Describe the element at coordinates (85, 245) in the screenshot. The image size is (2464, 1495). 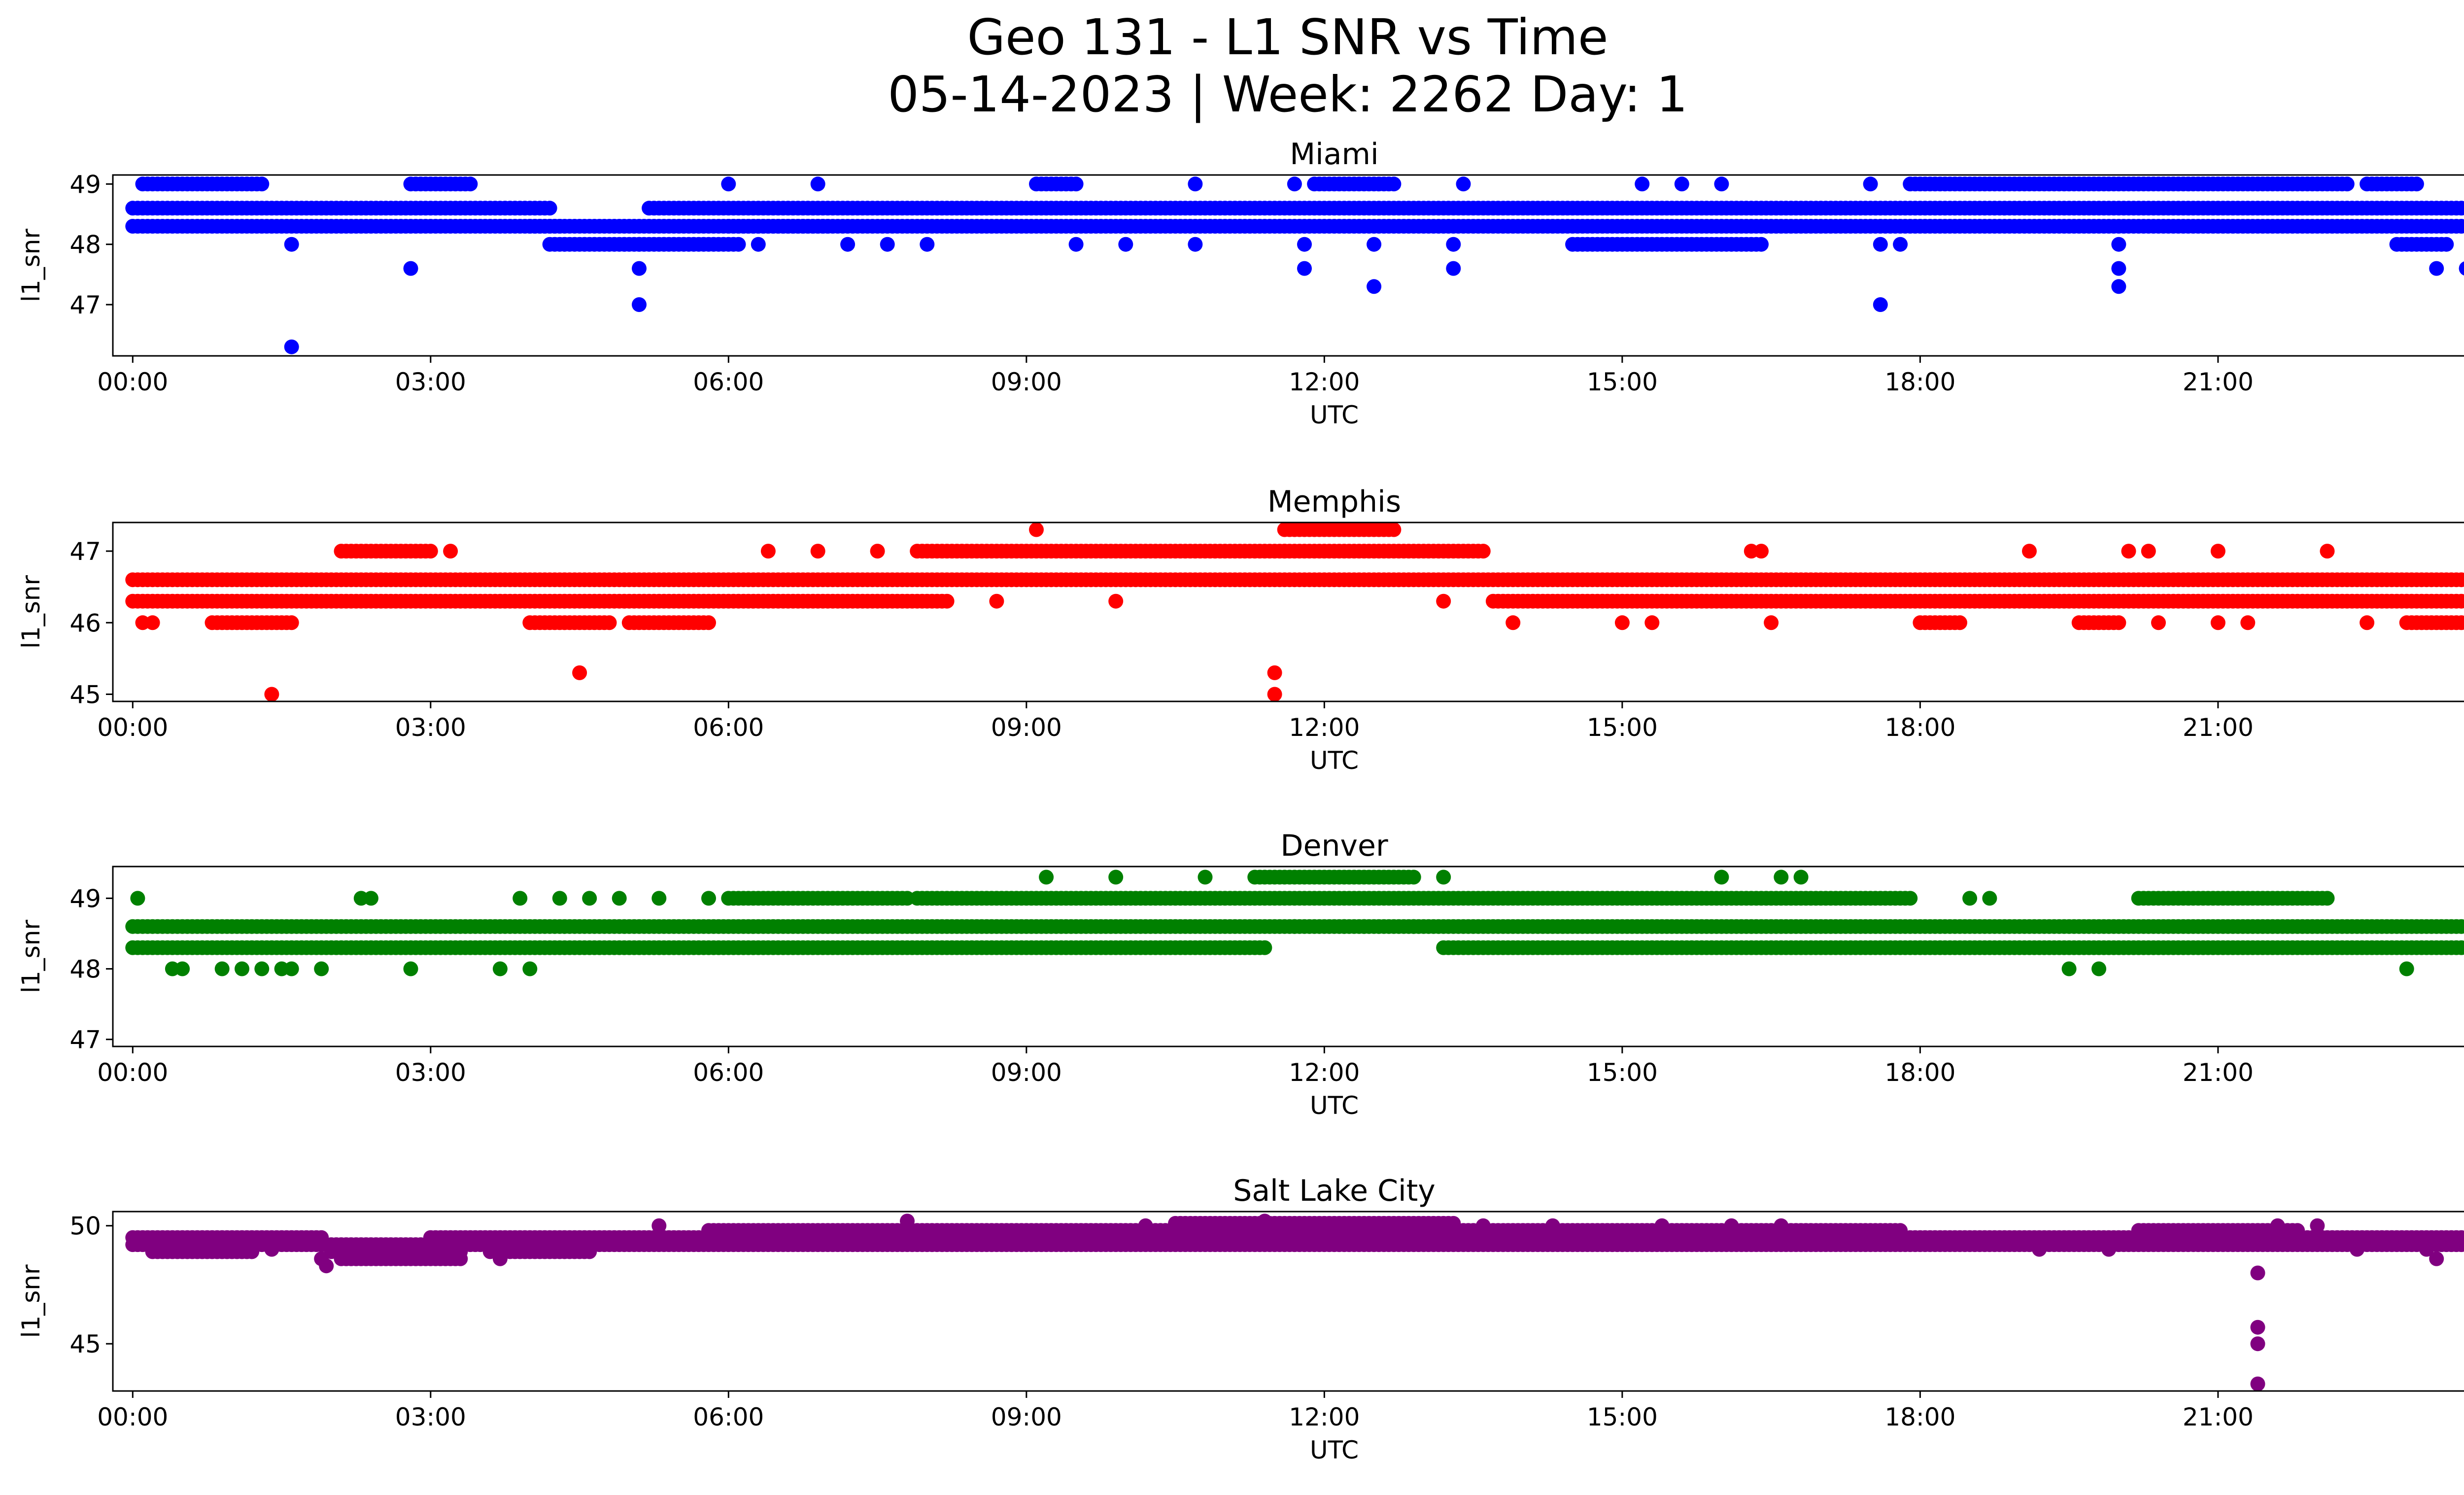
I see `y-tick-label: 48` at that location.